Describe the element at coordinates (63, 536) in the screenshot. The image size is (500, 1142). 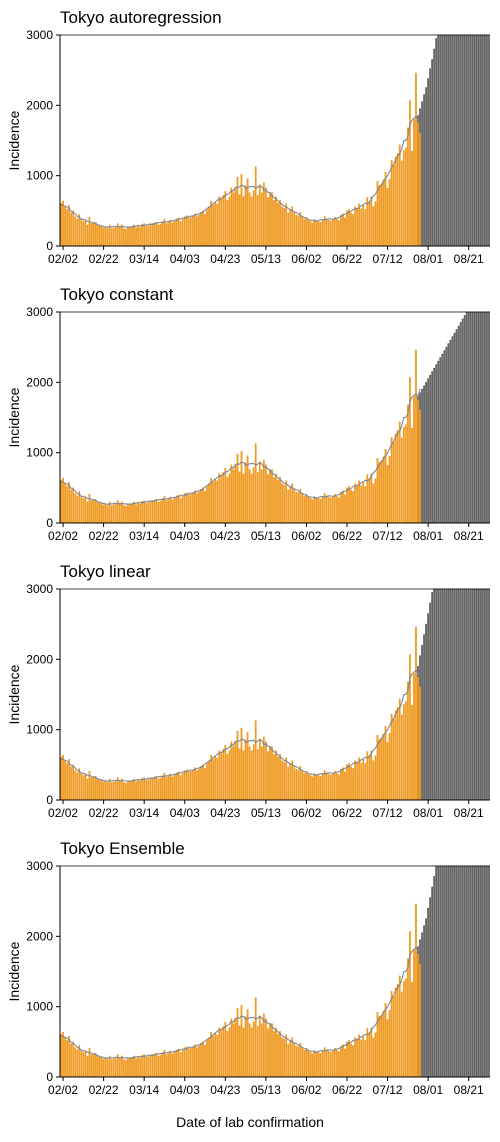
I see `x-tick-label: 02/02` at that location.